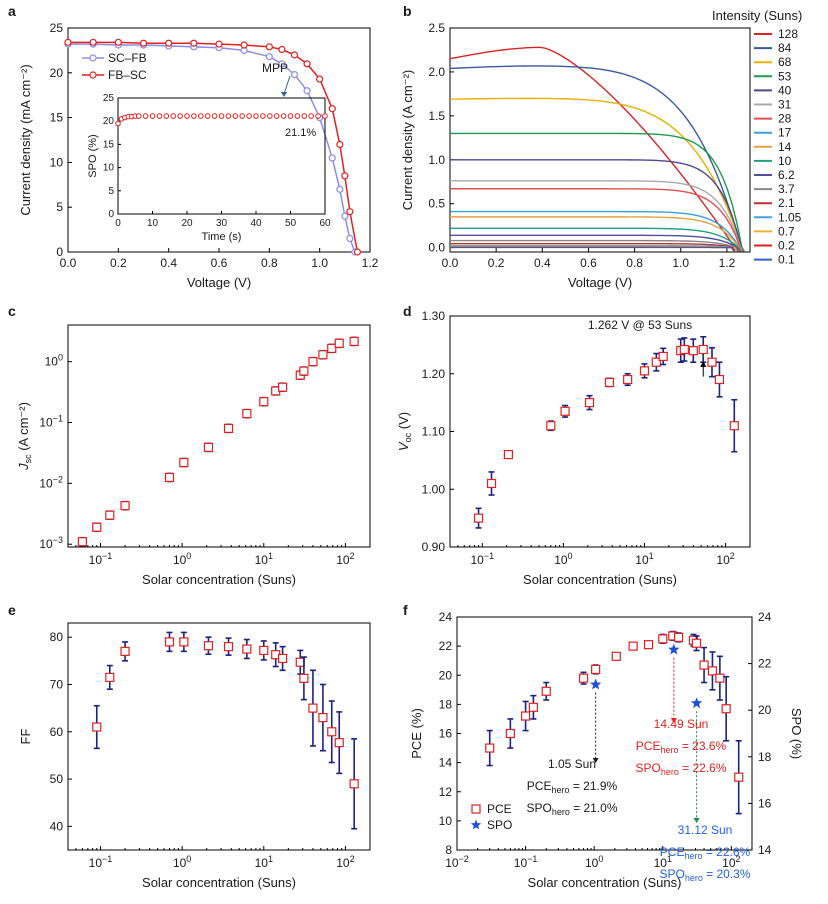  I want to click on panel-f-callout-spo-1: SPOhero = 22.6%, so click(680, 769).